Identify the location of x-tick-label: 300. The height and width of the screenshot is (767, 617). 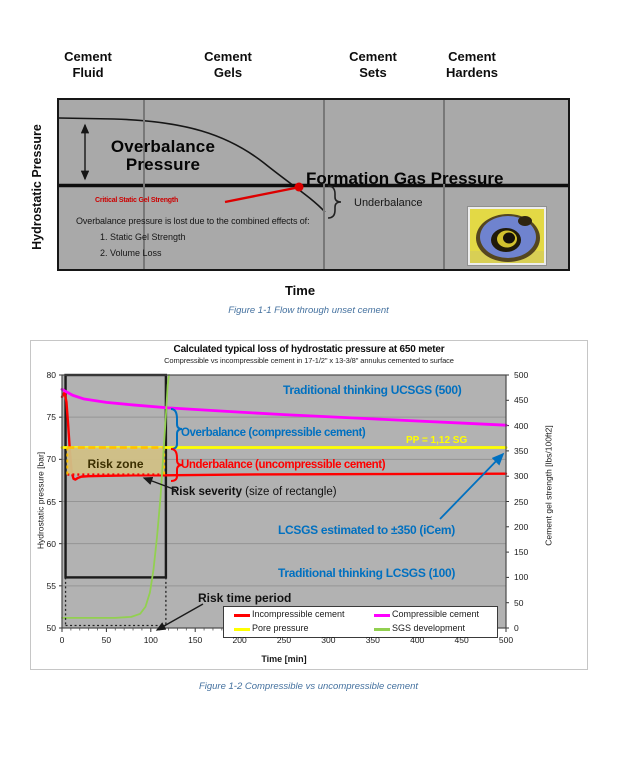
(328, 640).